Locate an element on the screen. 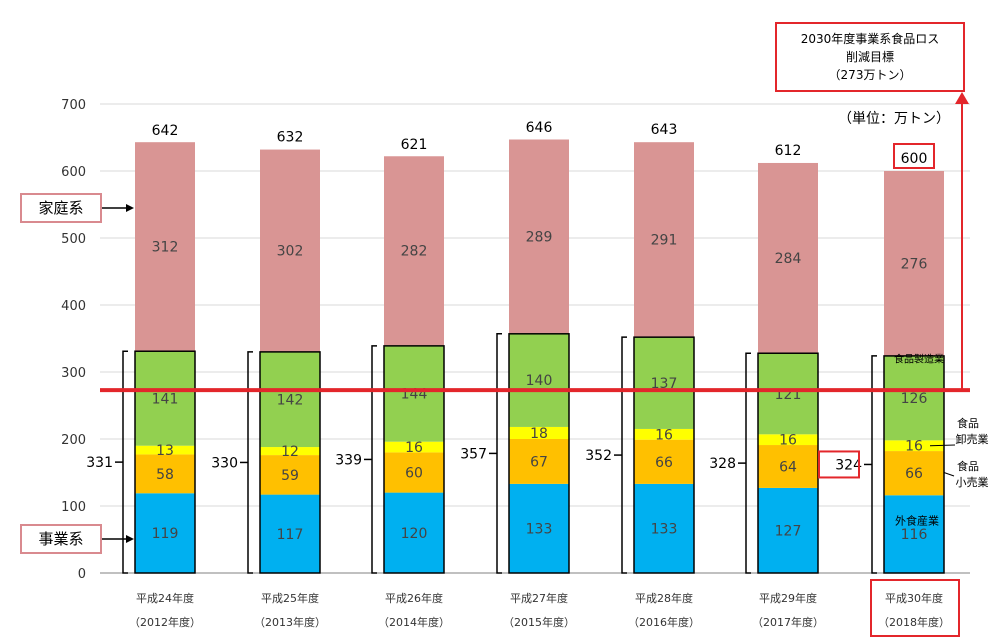 Image resolution: width=1000 pixels, height=643 pixels. business-total-label: 330 is located at coordinates (224, 463).